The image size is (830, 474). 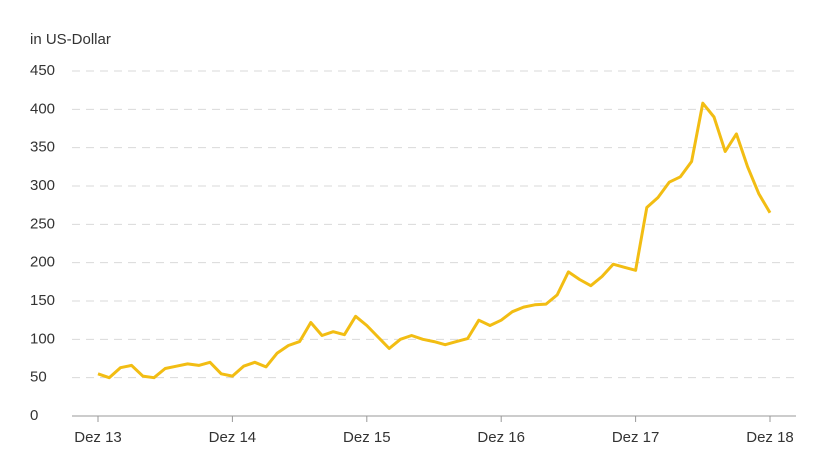 What do you see at coordinates (98, 437) in the screenshot?
I see `x-tick-label: Dez 13` at bounding box center [98, 437].